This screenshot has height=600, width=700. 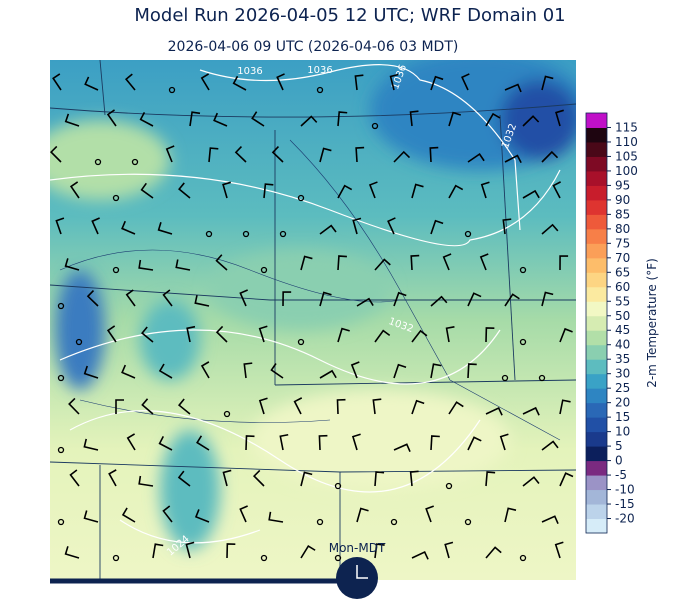 What do you see at coordinates (622, 301) in the screenshot?
I see `colorbar-tick-label: 55` at bounding box center [622, 301].